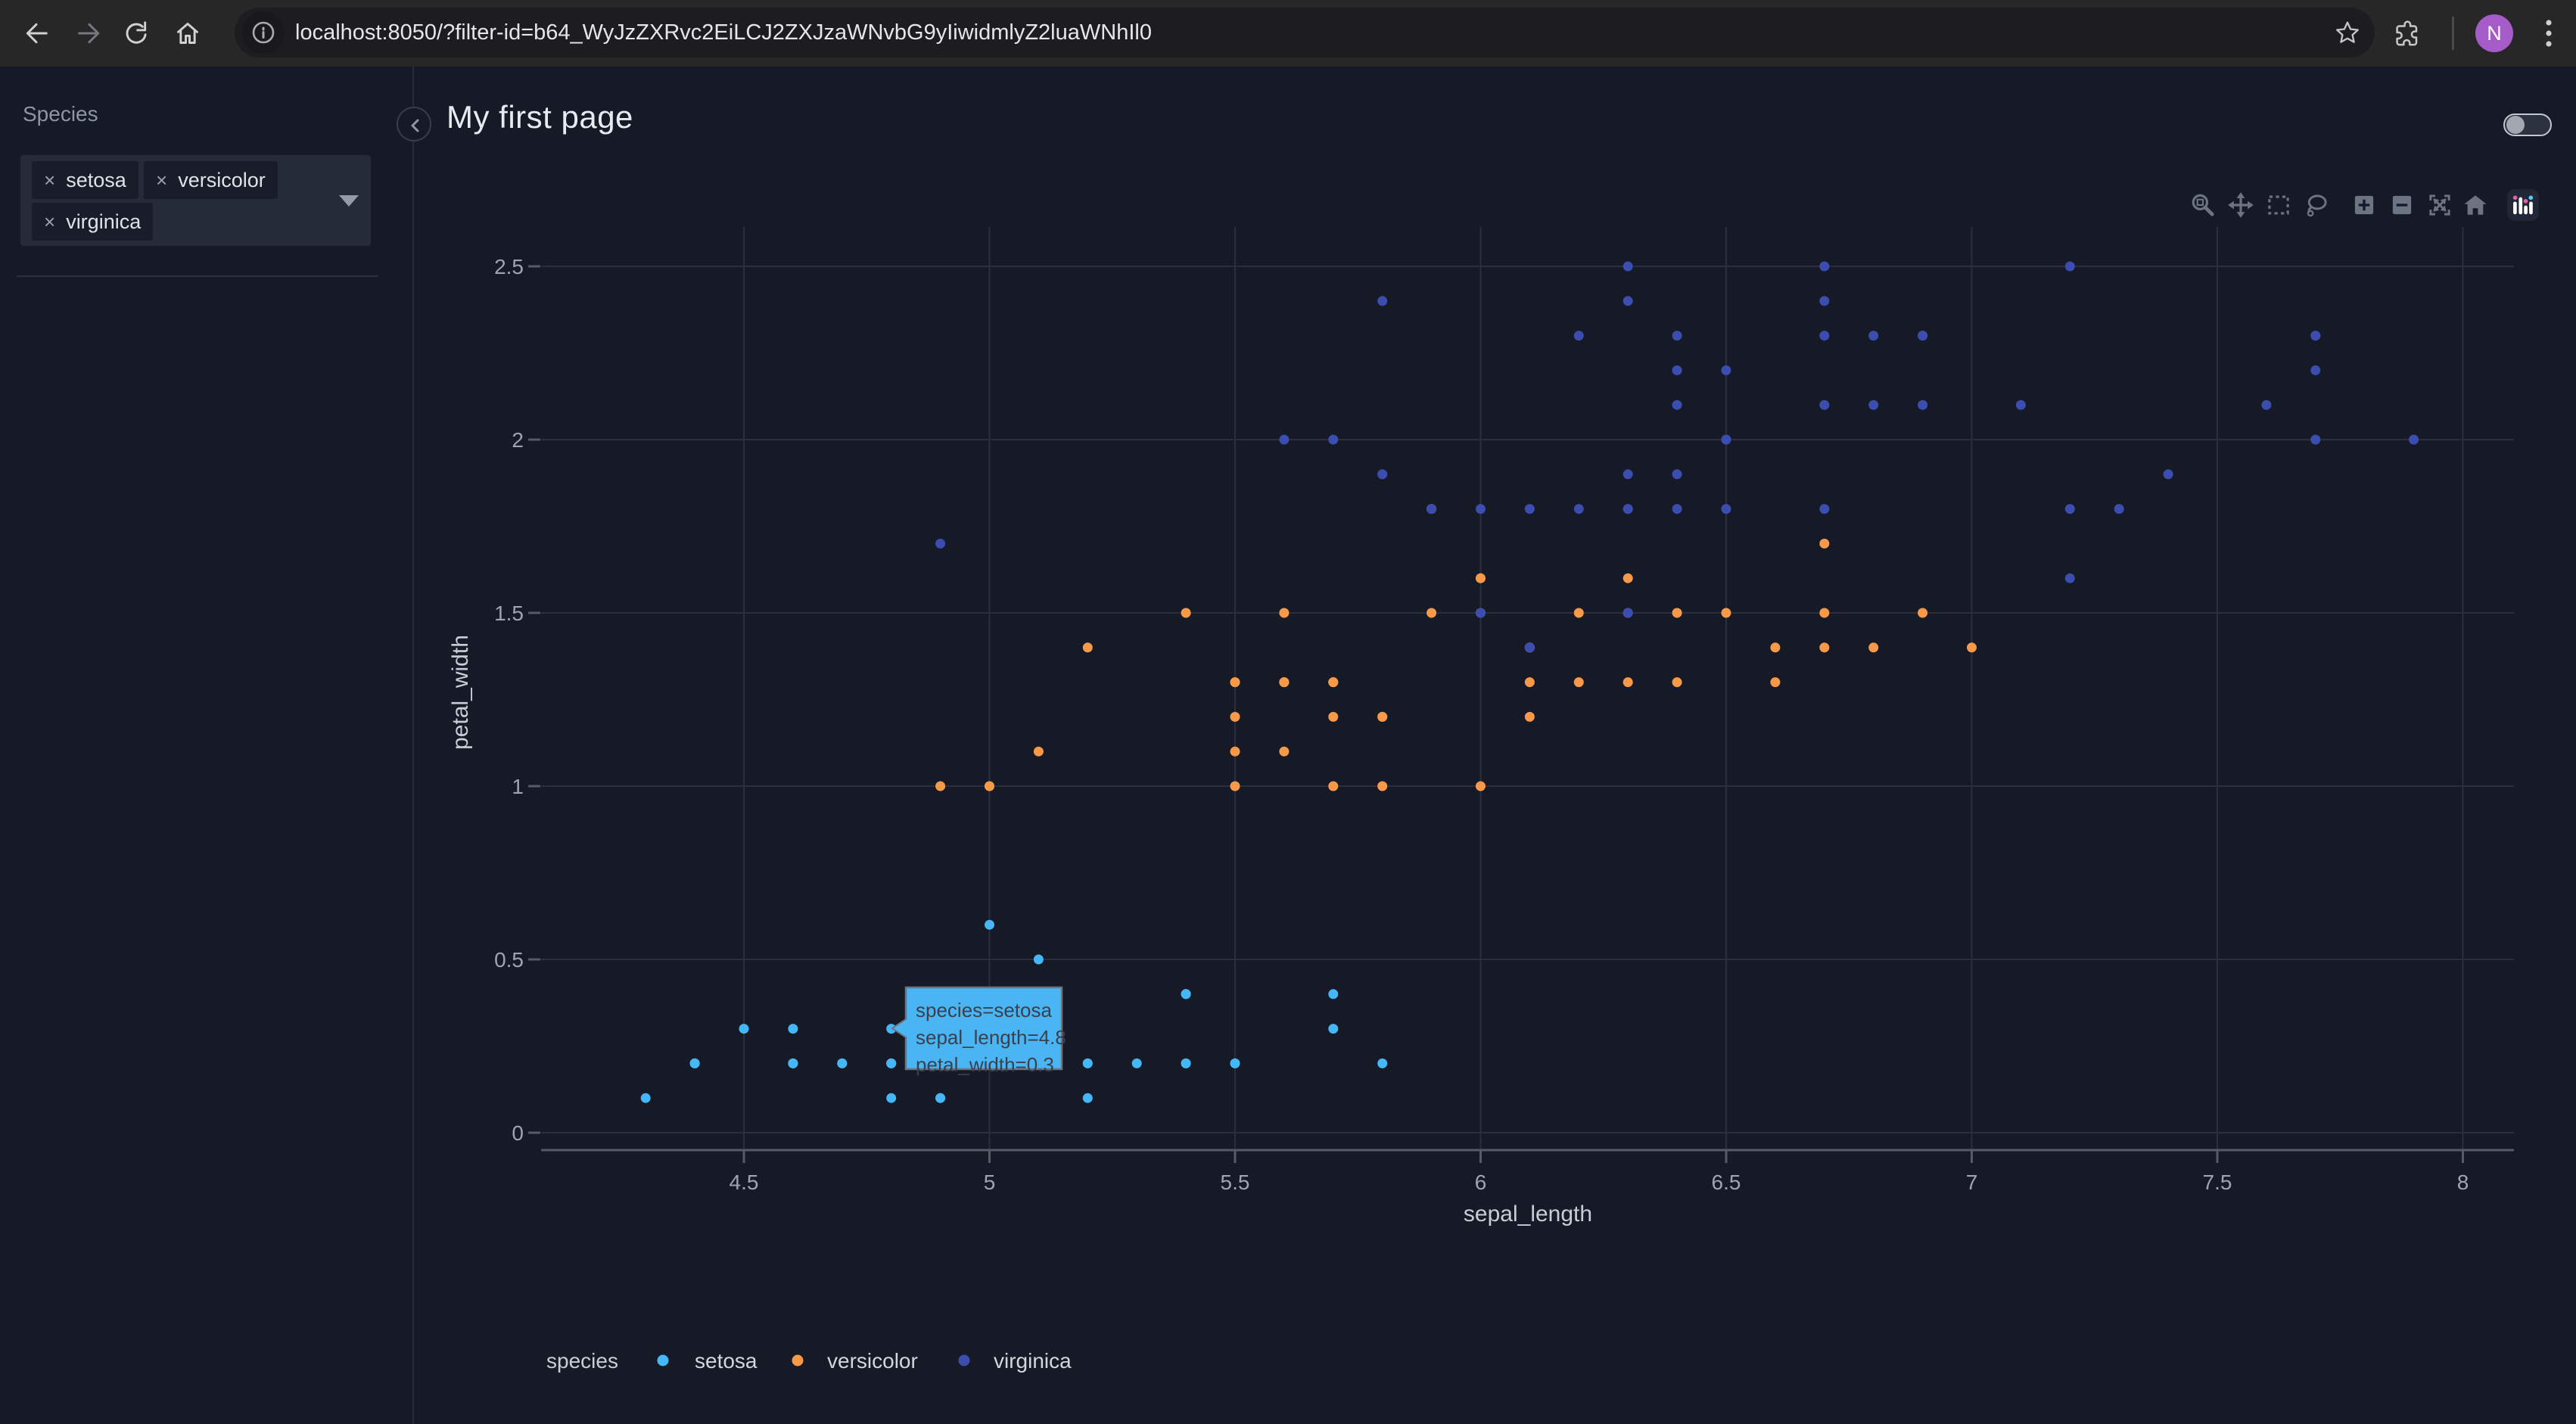  What do you see at coordinates (539, 117) in the screenshot?
I see `page-title: My first page` at bounding box center [539, 117].